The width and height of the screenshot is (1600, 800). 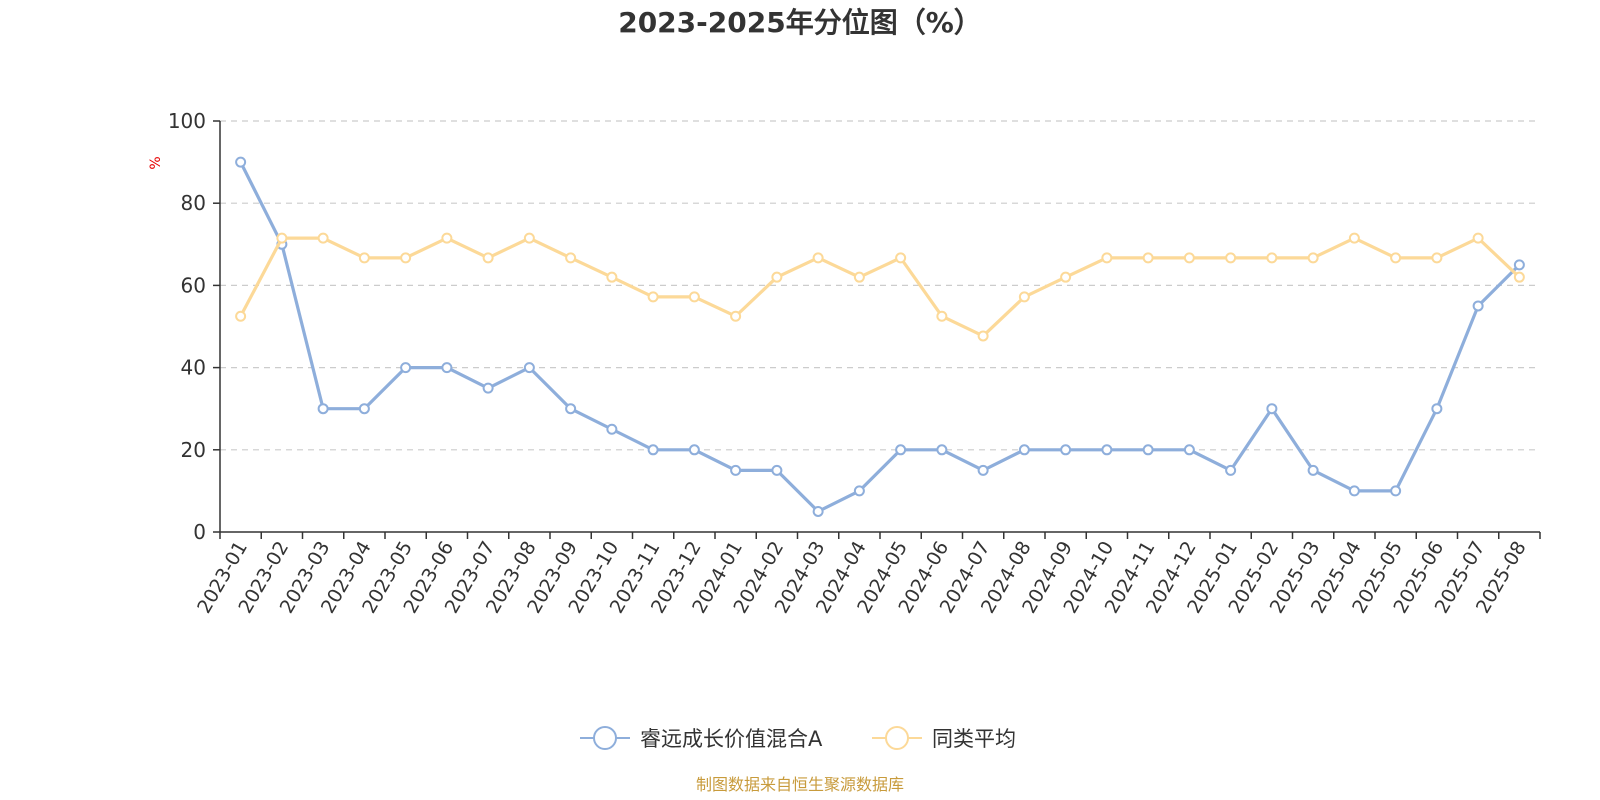 What do you see at coordinates (156, 162) in the screenshot?
I see `y-axis-unit: %` at bounding box center [156, 162].